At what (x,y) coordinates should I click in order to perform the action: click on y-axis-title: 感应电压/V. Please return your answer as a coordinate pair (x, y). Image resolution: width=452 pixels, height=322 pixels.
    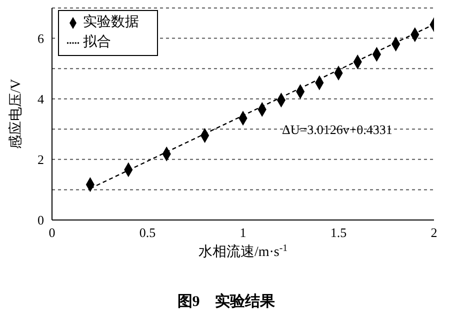
    Looking at the image, I should click on (16, 114).